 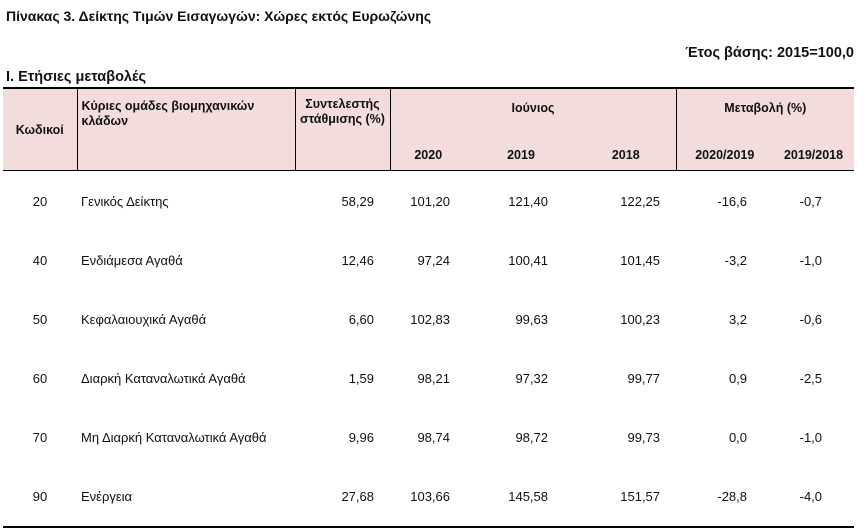 What do you see at coordinates (533, 107) in the screenshot?
I see `header-june: Ιούνιος` at bounding box center [533, 107].